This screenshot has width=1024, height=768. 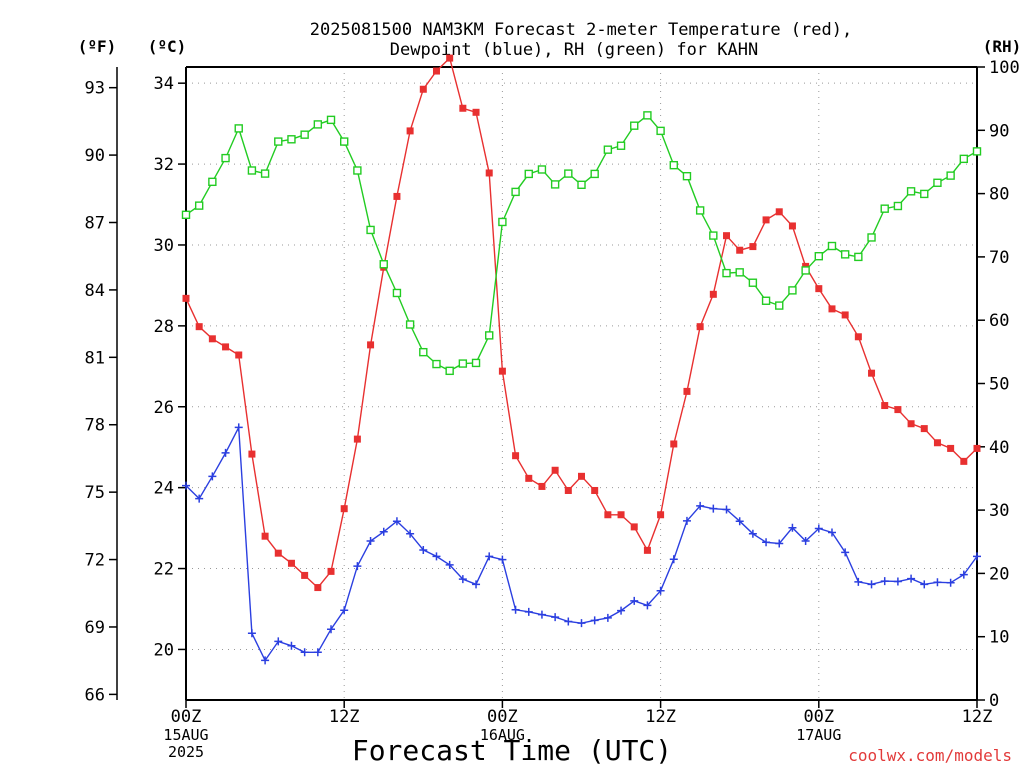 I want to click on fahrenheit-unit-label: (ºF), so click(x=97, y=46).